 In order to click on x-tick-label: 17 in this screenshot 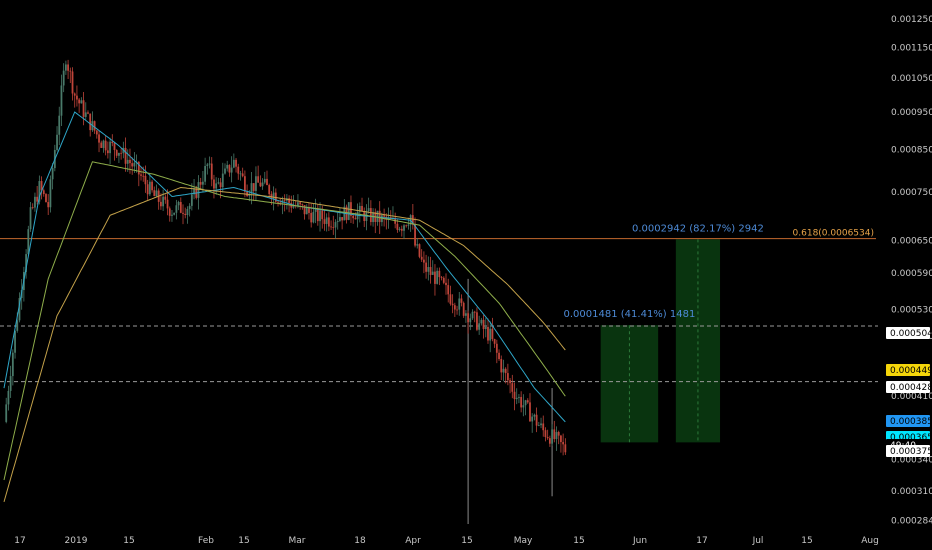, I will do `click(701, 541)`.